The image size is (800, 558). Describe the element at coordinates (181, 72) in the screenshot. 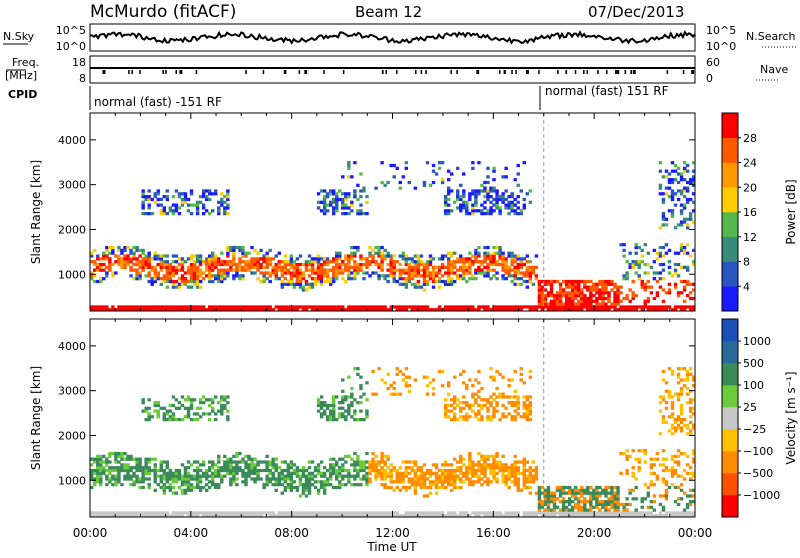

I see `nave-dot` at that location.